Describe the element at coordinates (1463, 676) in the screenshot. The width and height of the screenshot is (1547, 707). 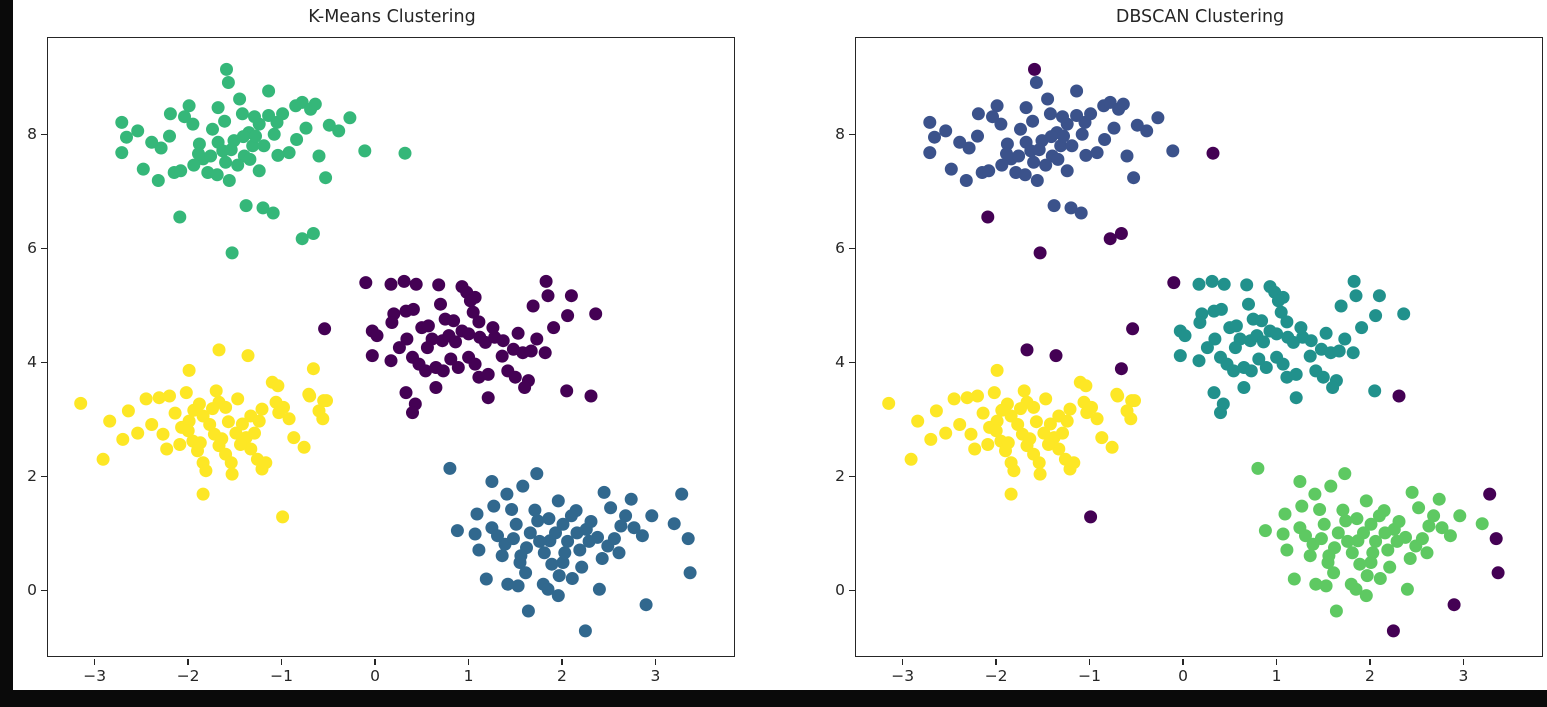
I see `x-tick-label: 3` at that location.